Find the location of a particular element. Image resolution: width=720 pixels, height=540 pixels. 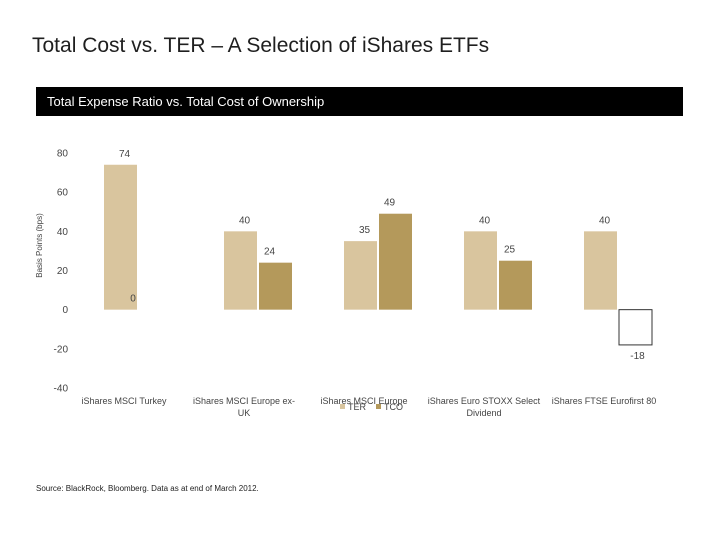

y-tick-label: 60 is located at coordinates (63, 193).